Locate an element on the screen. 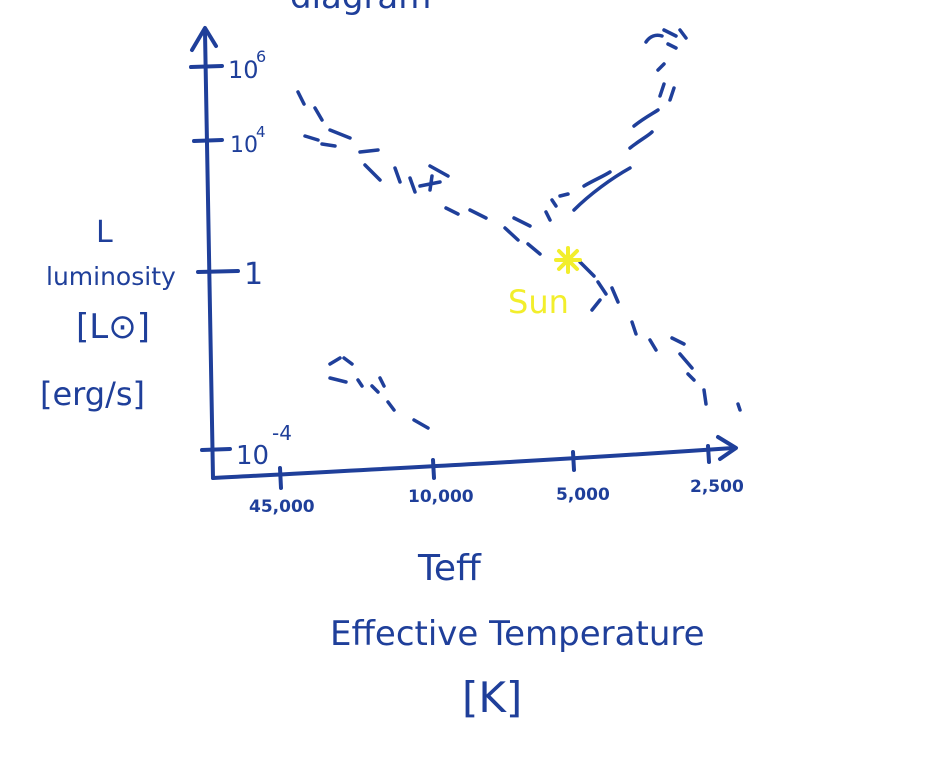 The image size is (928, 762). sun-star-marker is located at coordinates (568, 260).